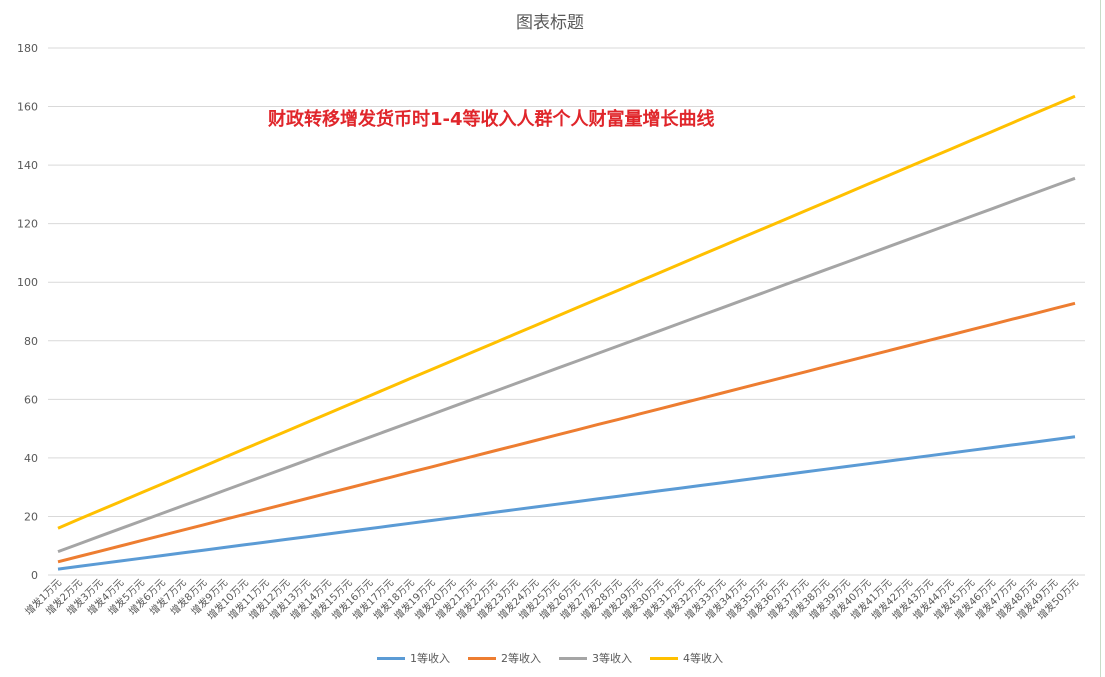 This screenshot has height=677, width=1105. Describe the element at coordinates (31, 399) in the screenshot. I see `y-tick-label: 60` at that location.